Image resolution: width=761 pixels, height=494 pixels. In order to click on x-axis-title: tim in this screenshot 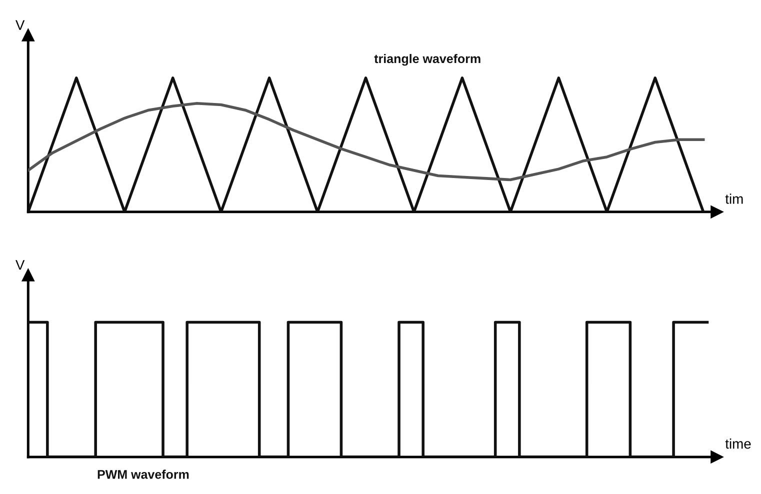, I will do `click(734, 199)`.